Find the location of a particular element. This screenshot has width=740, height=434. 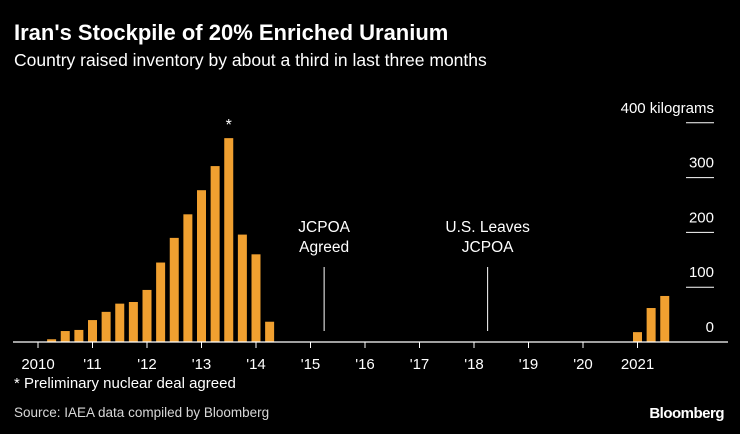

x-tick-label: '18 is located at coordinates (474, 364).